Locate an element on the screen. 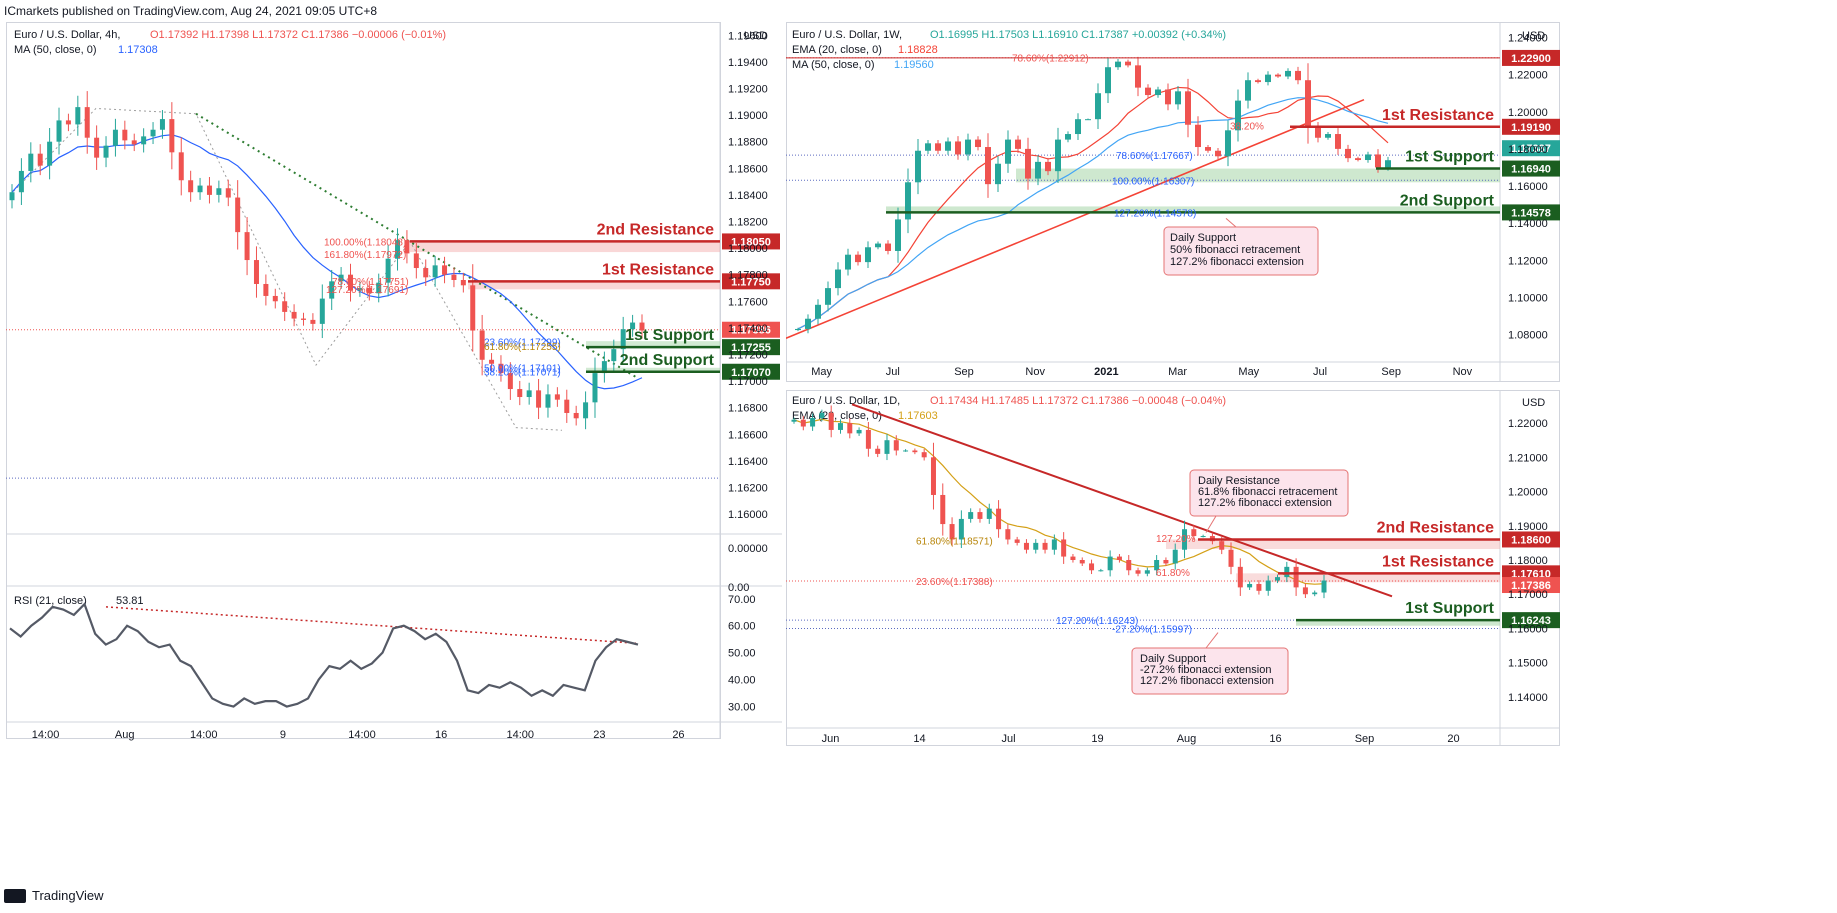  tradingview-footer: TradingView is located at coordinates (54, 895).